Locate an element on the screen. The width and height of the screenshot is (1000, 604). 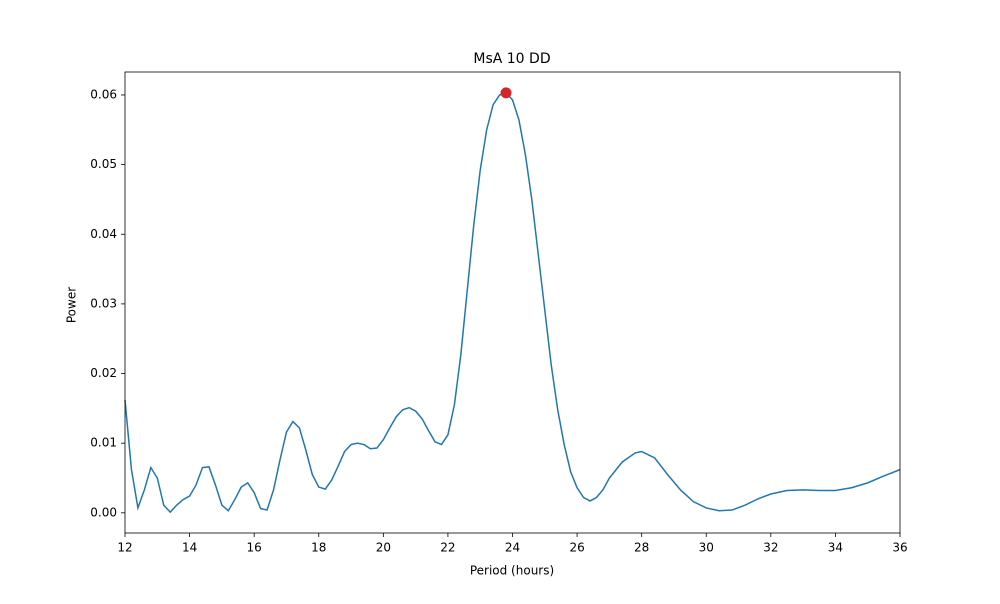
y-tick-label: 0.03 is located at coordinates (103, 303).